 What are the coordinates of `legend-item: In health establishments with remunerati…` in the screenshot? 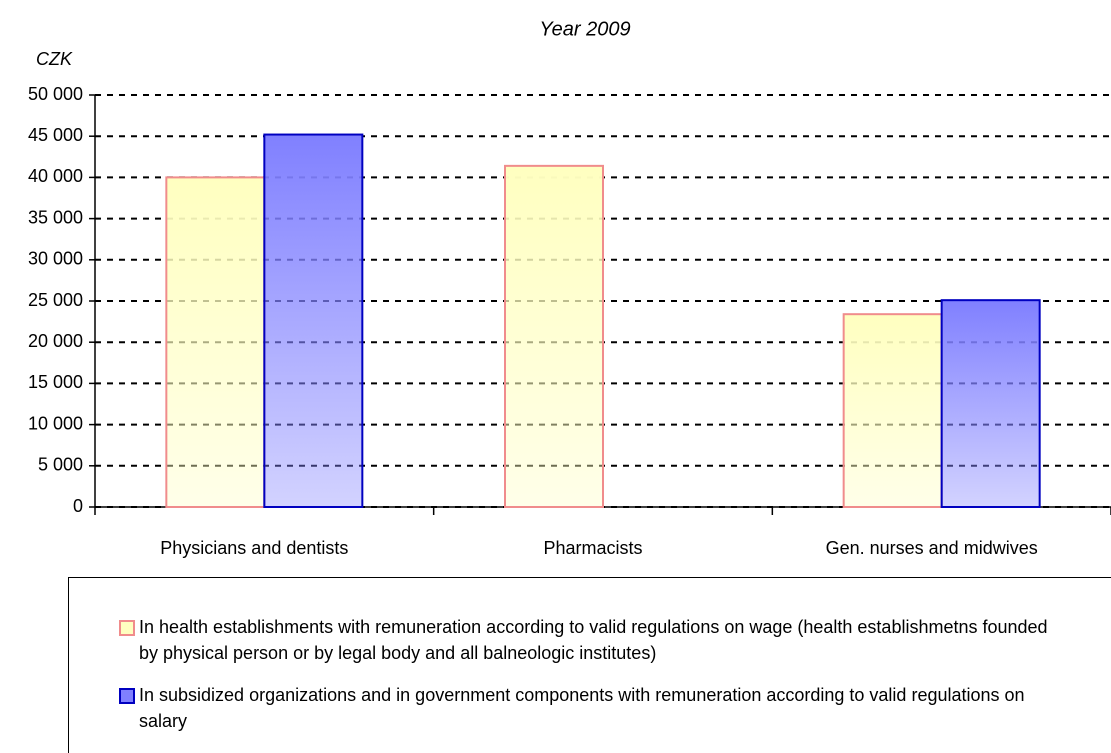 It's located at (594, 640).